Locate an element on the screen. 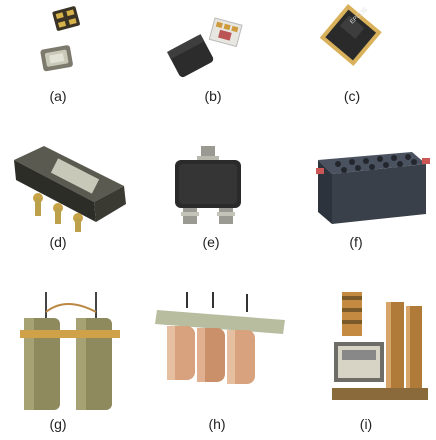 This screenshot has width=436, height=440. panel-label: (i) is located at coordinates (366, 424).